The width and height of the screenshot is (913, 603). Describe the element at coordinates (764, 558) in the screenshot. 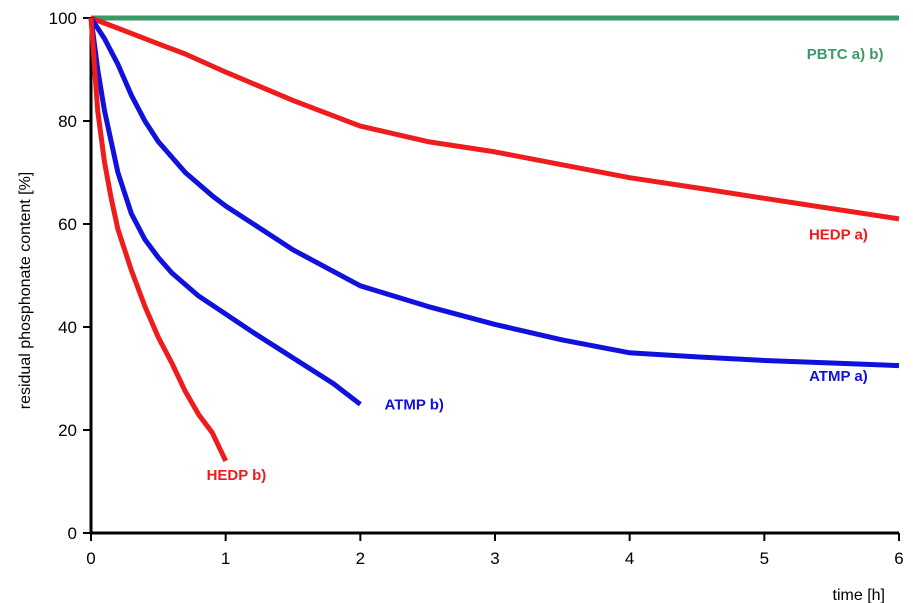

I see `x-tick-label: 5` at that location.